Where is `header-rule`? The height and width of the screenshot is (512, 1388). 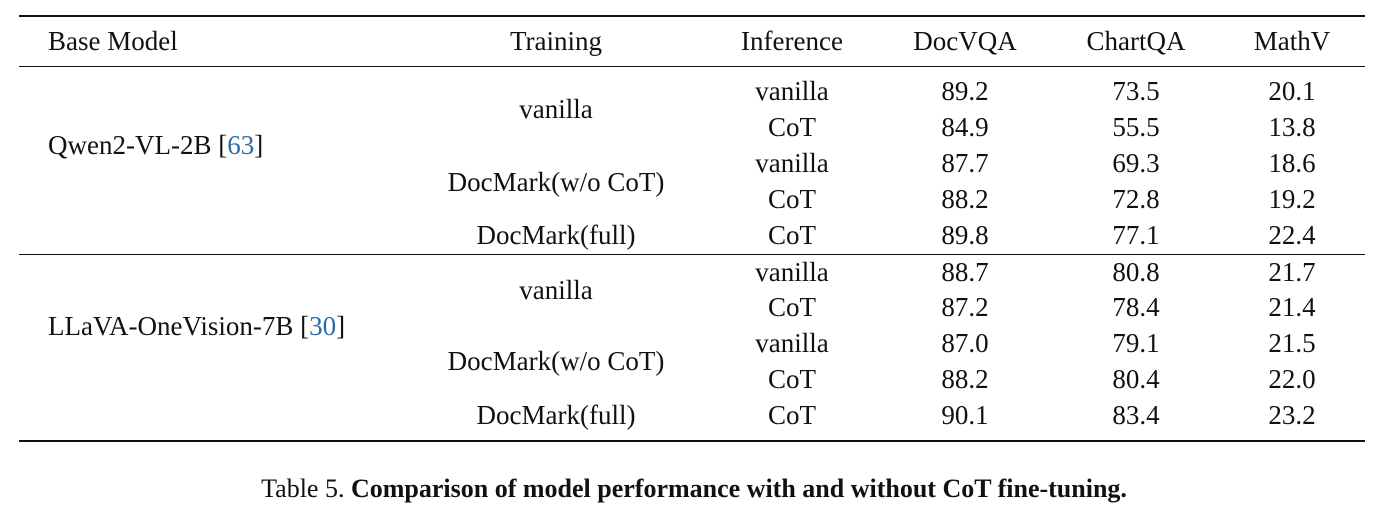 header-rule is located at coordinates (692, 66).